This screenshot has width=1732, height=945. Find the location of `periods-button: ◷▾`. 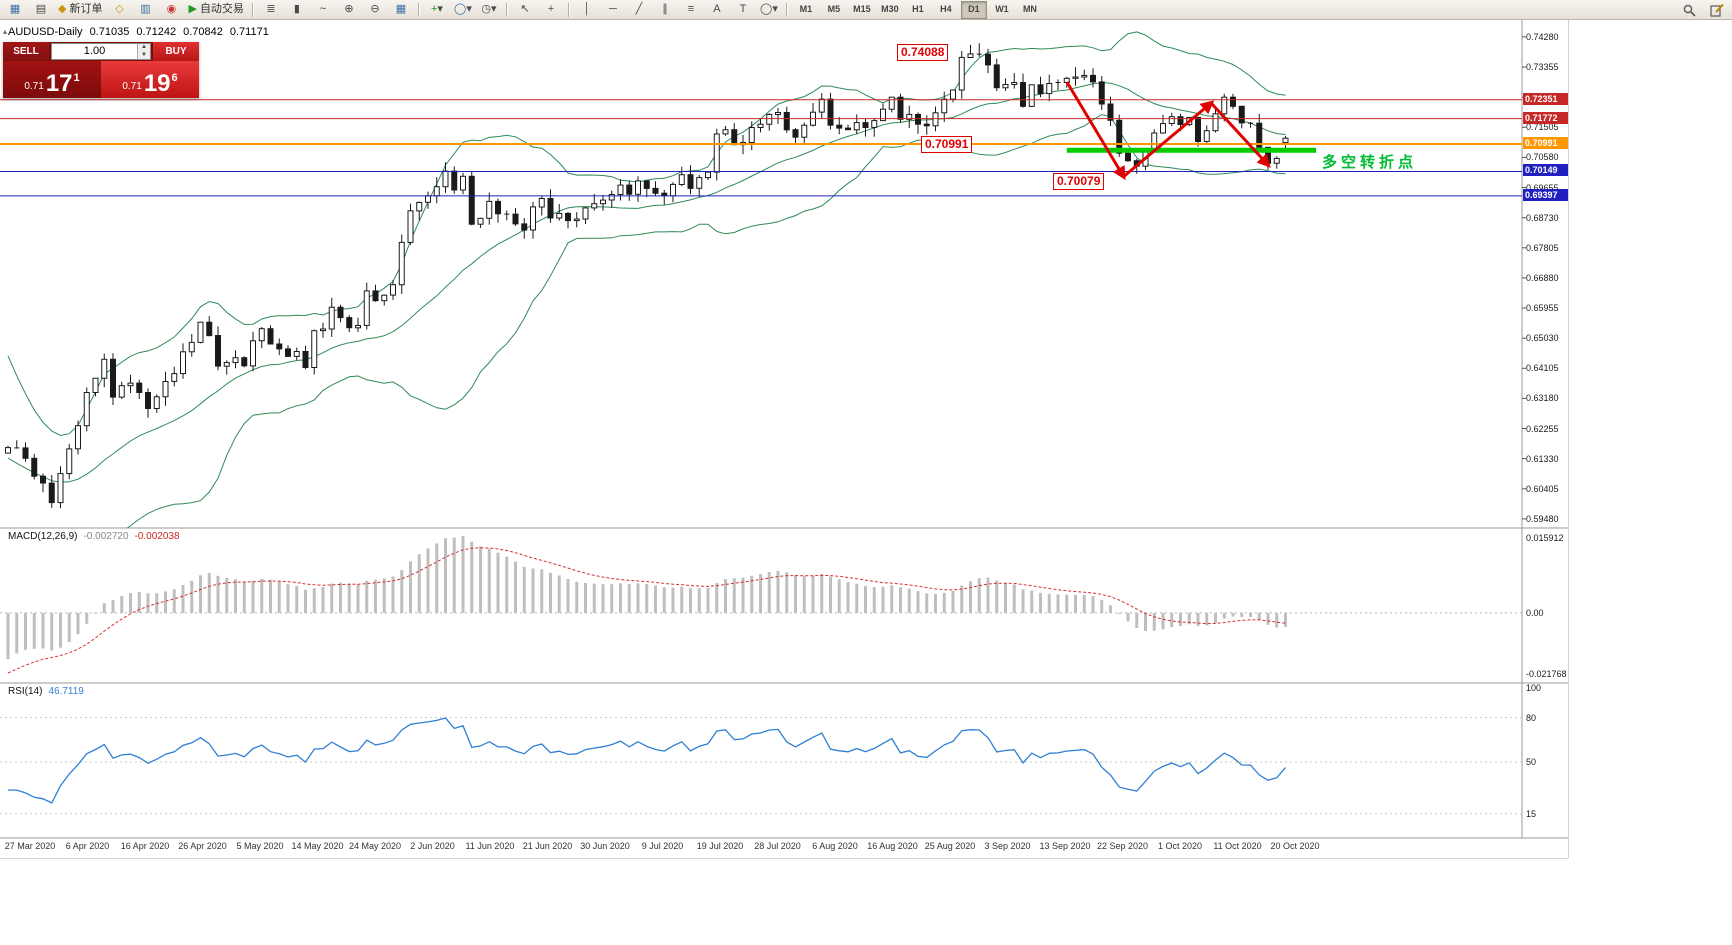

periods-button: ◷▾ is located at coordinates (489, 10).